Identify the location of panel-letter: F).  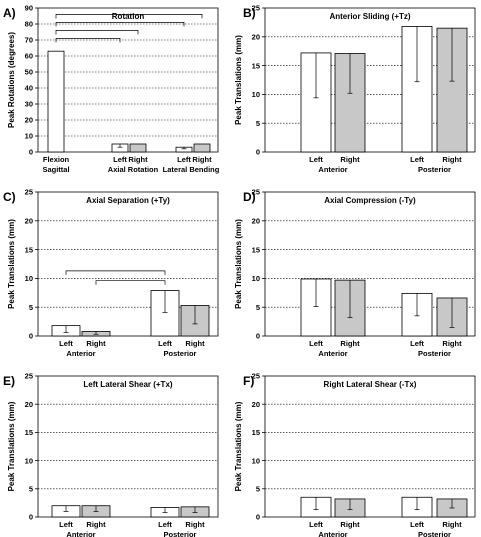
(248, 381).